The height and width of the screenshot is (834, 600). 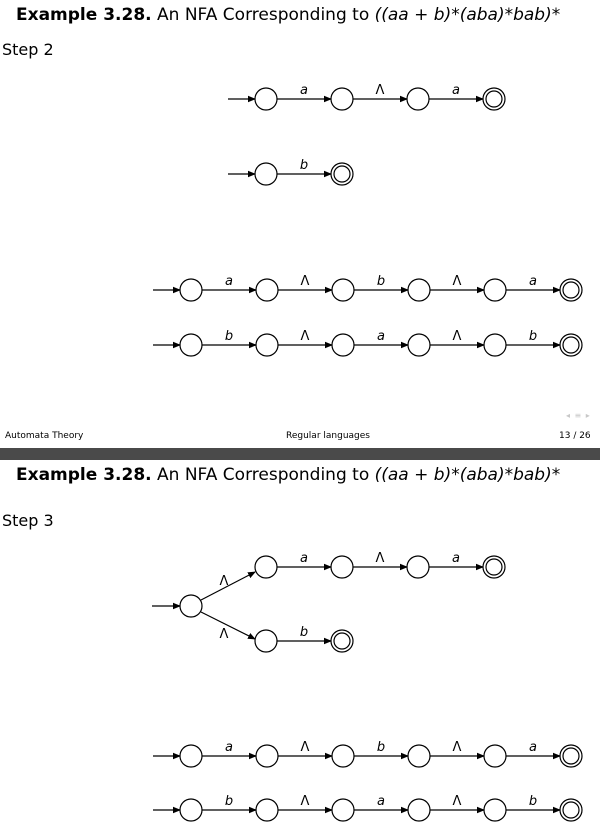 What do you see at coordinates (28, 49) in the screenshot?
I see `step-heading: Step 2` at bounding box center [28, 49].